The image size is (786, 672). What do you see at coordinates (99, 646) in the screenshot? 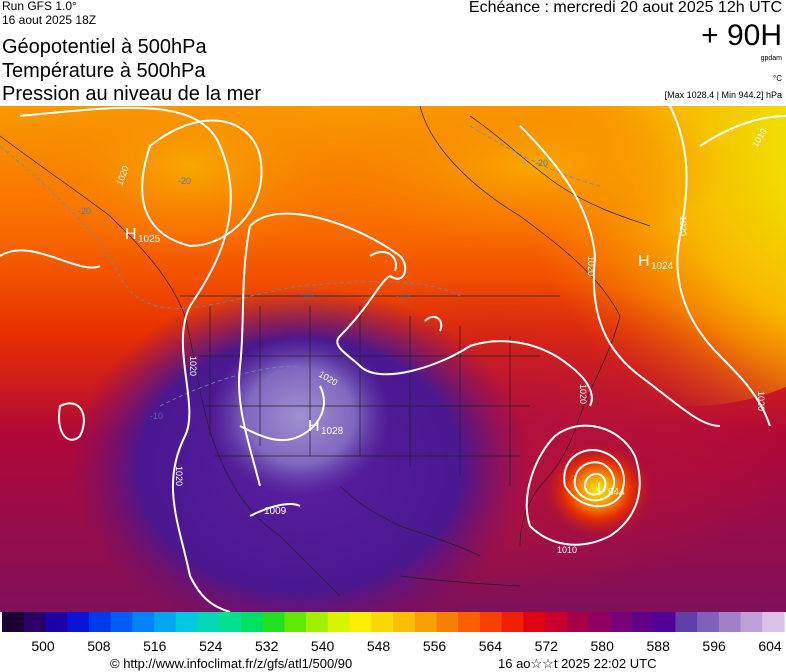
I see `color-scale-tick-label: 508` at bounding box center [99, 646].